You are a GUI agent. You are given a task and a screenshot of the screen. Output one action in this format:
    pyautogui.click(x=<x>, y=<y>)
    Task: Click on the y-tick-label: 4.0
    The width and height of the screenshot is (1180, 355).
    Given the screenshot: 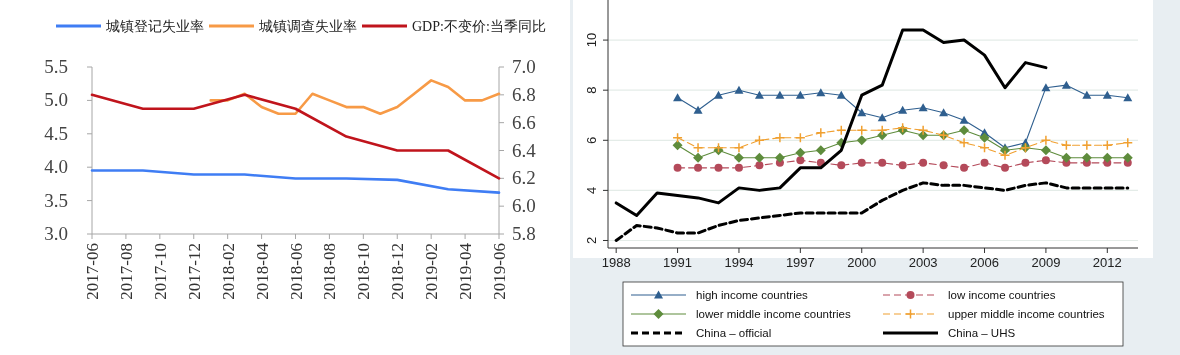 What is the action you would take?
    pyautogui.click(x=56, y=167)
    